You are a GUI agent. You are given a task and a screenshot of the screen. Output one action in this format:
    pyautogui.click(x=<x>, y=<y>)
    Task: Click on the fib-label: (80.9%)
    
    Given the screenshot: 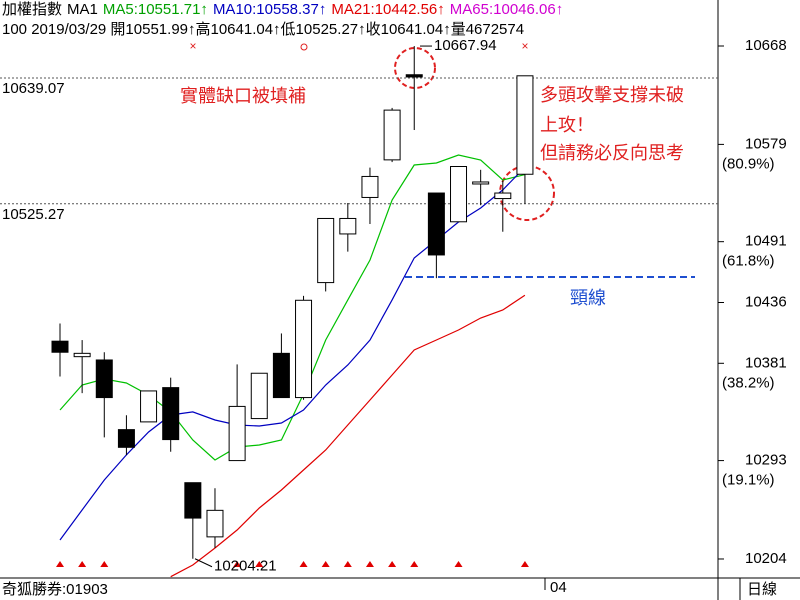 What is the action you would take?
    pyautogui.click(x=748, y=163)
    